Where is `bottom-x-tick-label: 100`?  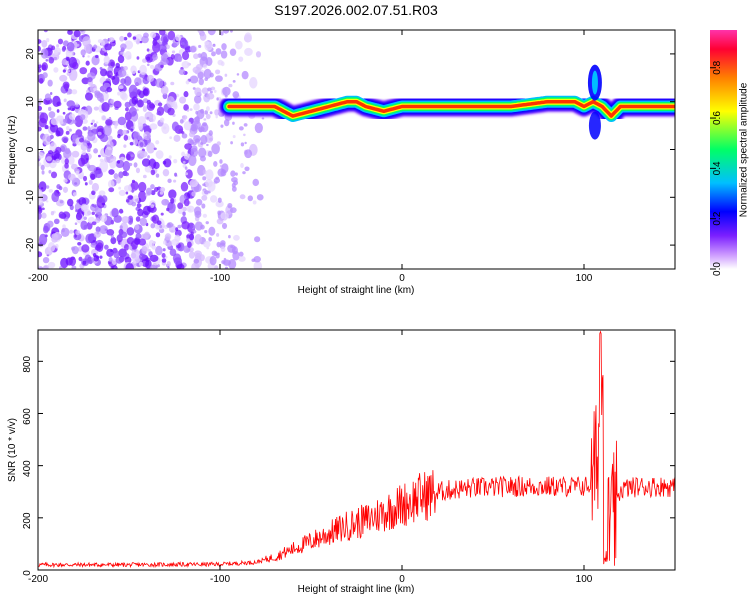 bottom-x-tick-label: 100 is located at coordinates (584, 579).